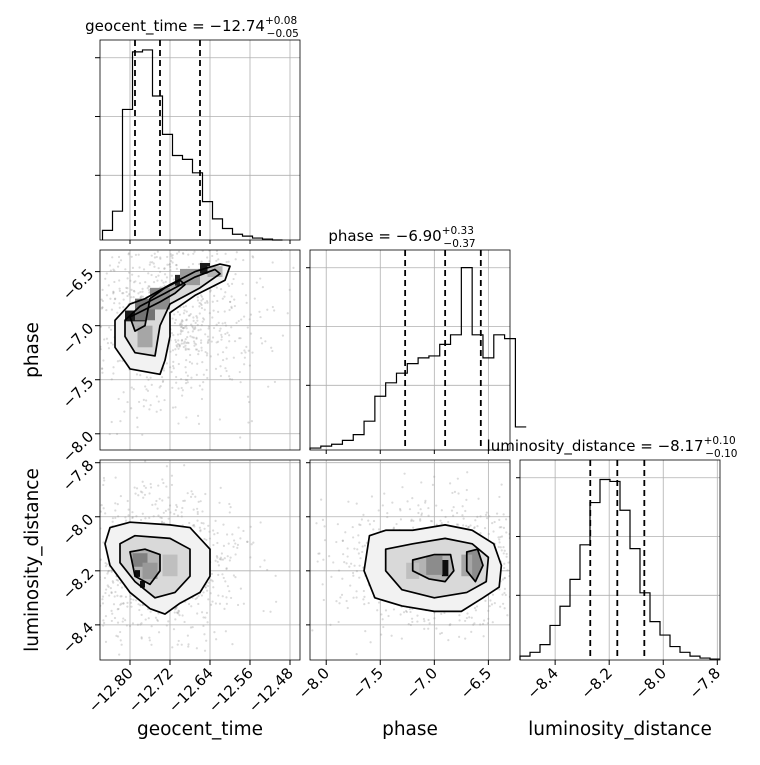  What do you see at coordinates (200, 560) in the screenshot?
I see `panel-frame` at bounding box center [200, 560].